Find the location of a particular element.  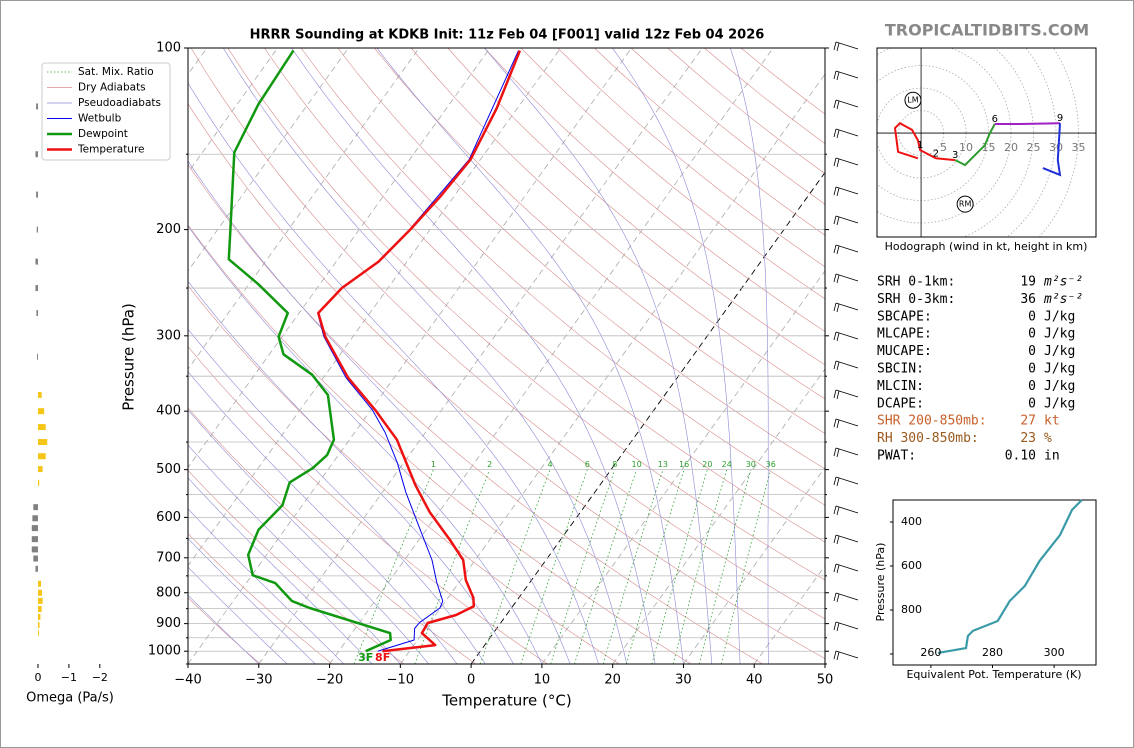

x-tick-label: 30 is located at coordinates (683, 680).